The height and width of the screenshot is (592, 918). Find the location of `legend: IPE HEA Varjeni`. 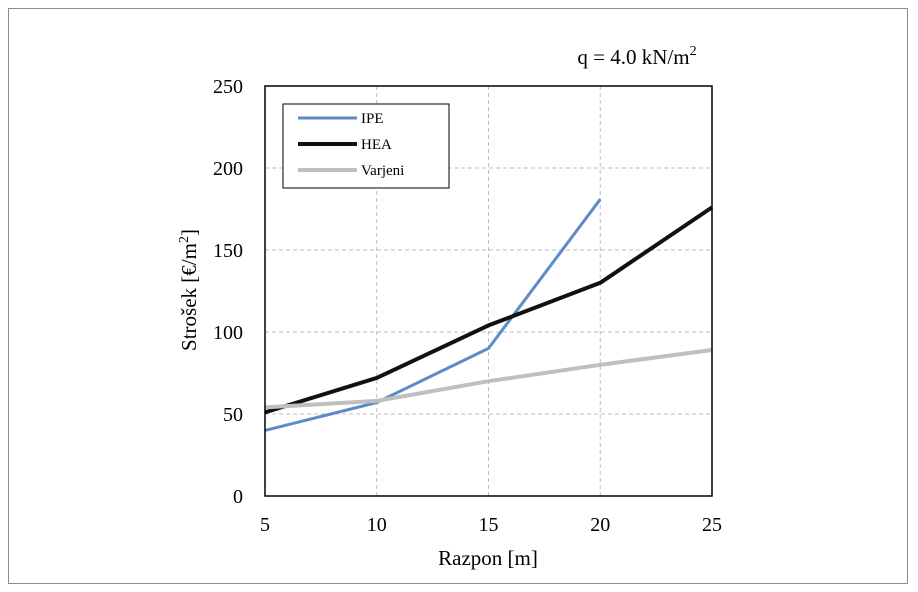

legend: IPE HEA Varjeni is located at coordinates (366, 146).